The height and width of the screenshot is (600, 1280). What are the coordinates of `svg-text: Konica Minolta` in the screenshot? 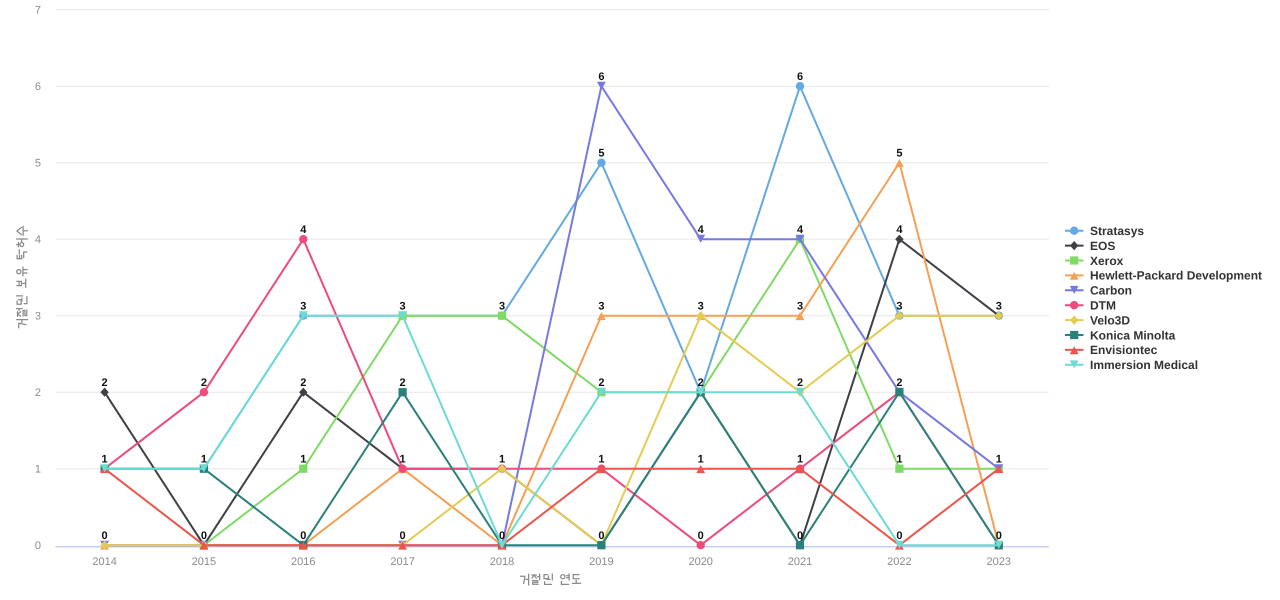 It's located at (1133, 335).